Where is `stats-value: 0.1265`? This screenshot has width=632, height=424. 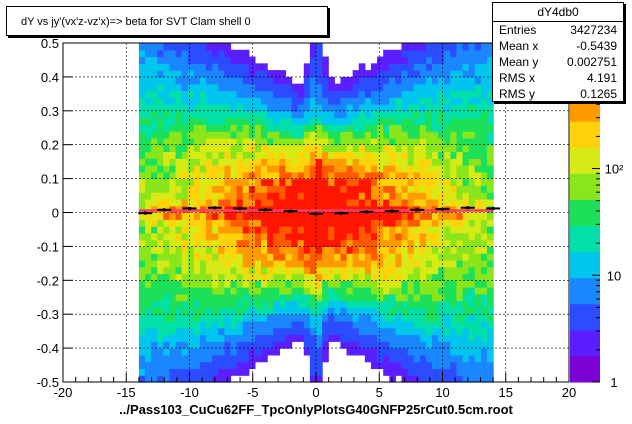 stats-value: 0.1265 is located at coordinates (598, 94).